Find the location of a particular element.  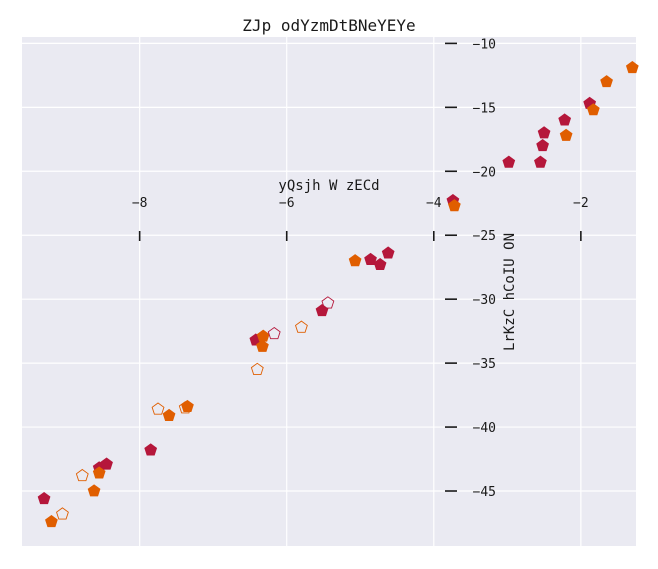

x-tick-label: −4 is located at coordinates (434, 203).